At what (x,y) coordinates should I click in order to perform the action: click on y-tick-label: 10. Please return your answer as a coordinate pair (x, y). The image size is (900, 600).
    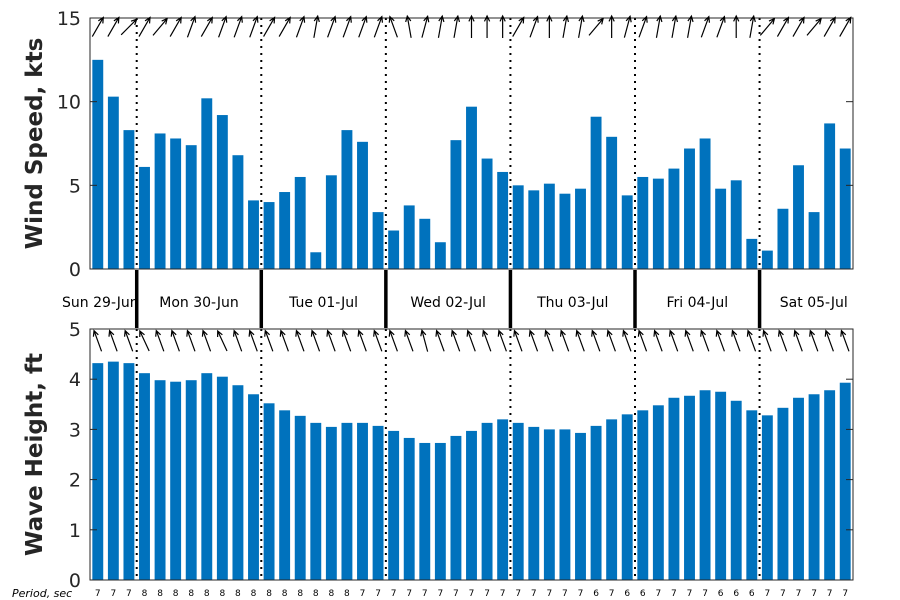
    Looking at the image, I should click on (69, 103).